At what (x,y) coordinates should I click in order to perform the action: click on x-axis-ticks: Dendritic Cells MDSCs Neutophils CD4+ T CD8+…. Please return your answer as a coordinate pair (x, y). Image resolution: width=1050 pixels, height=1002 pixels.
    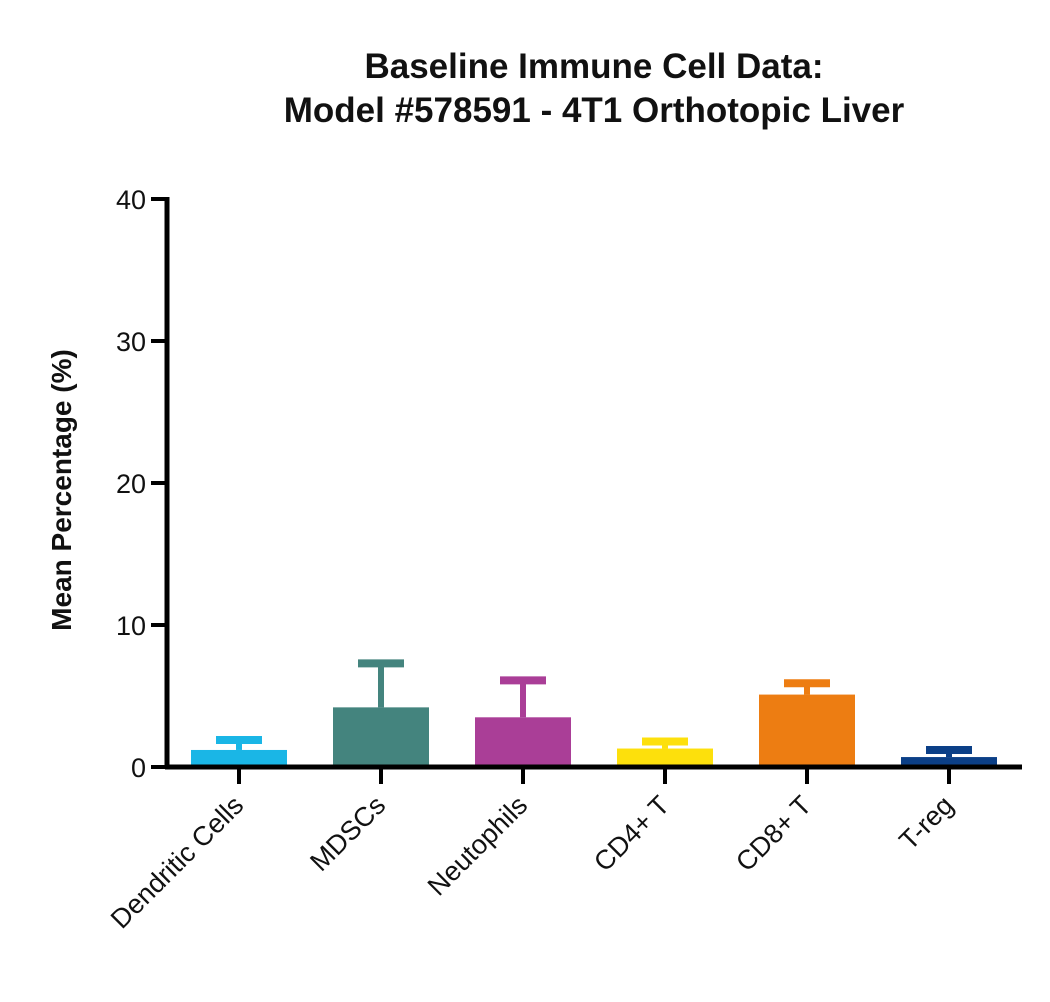
    Looking at the image, I should click on (532, 850).